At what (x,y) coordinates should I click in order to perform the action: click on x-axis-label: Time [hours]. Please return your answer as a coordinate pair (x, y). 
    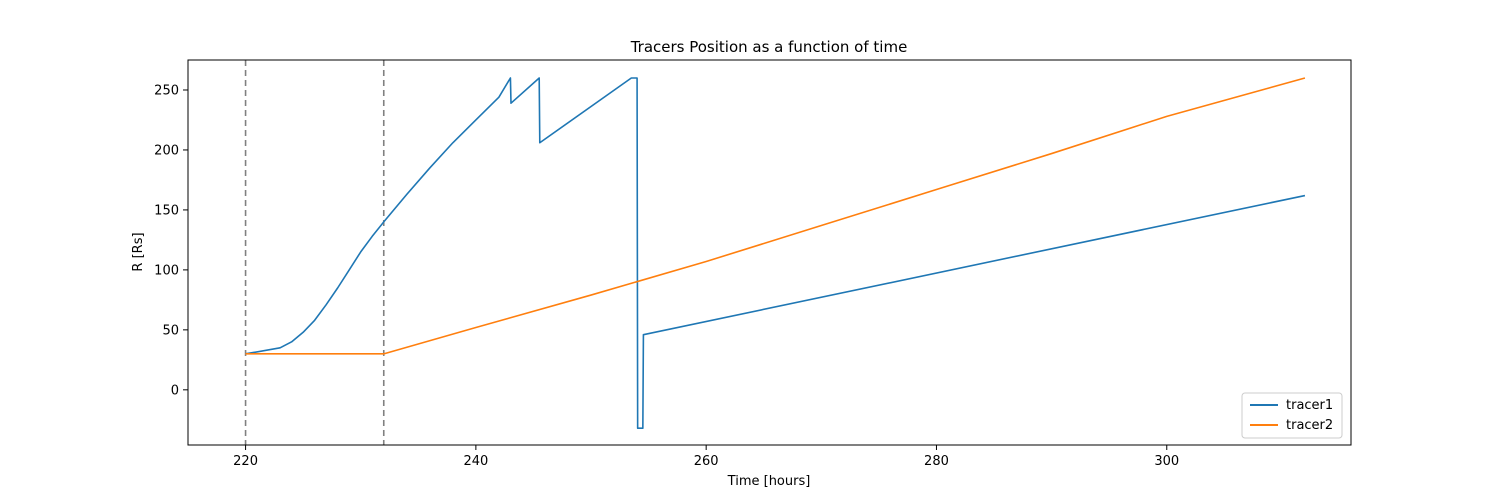
    Looking at the image, I should click on (769, 481).